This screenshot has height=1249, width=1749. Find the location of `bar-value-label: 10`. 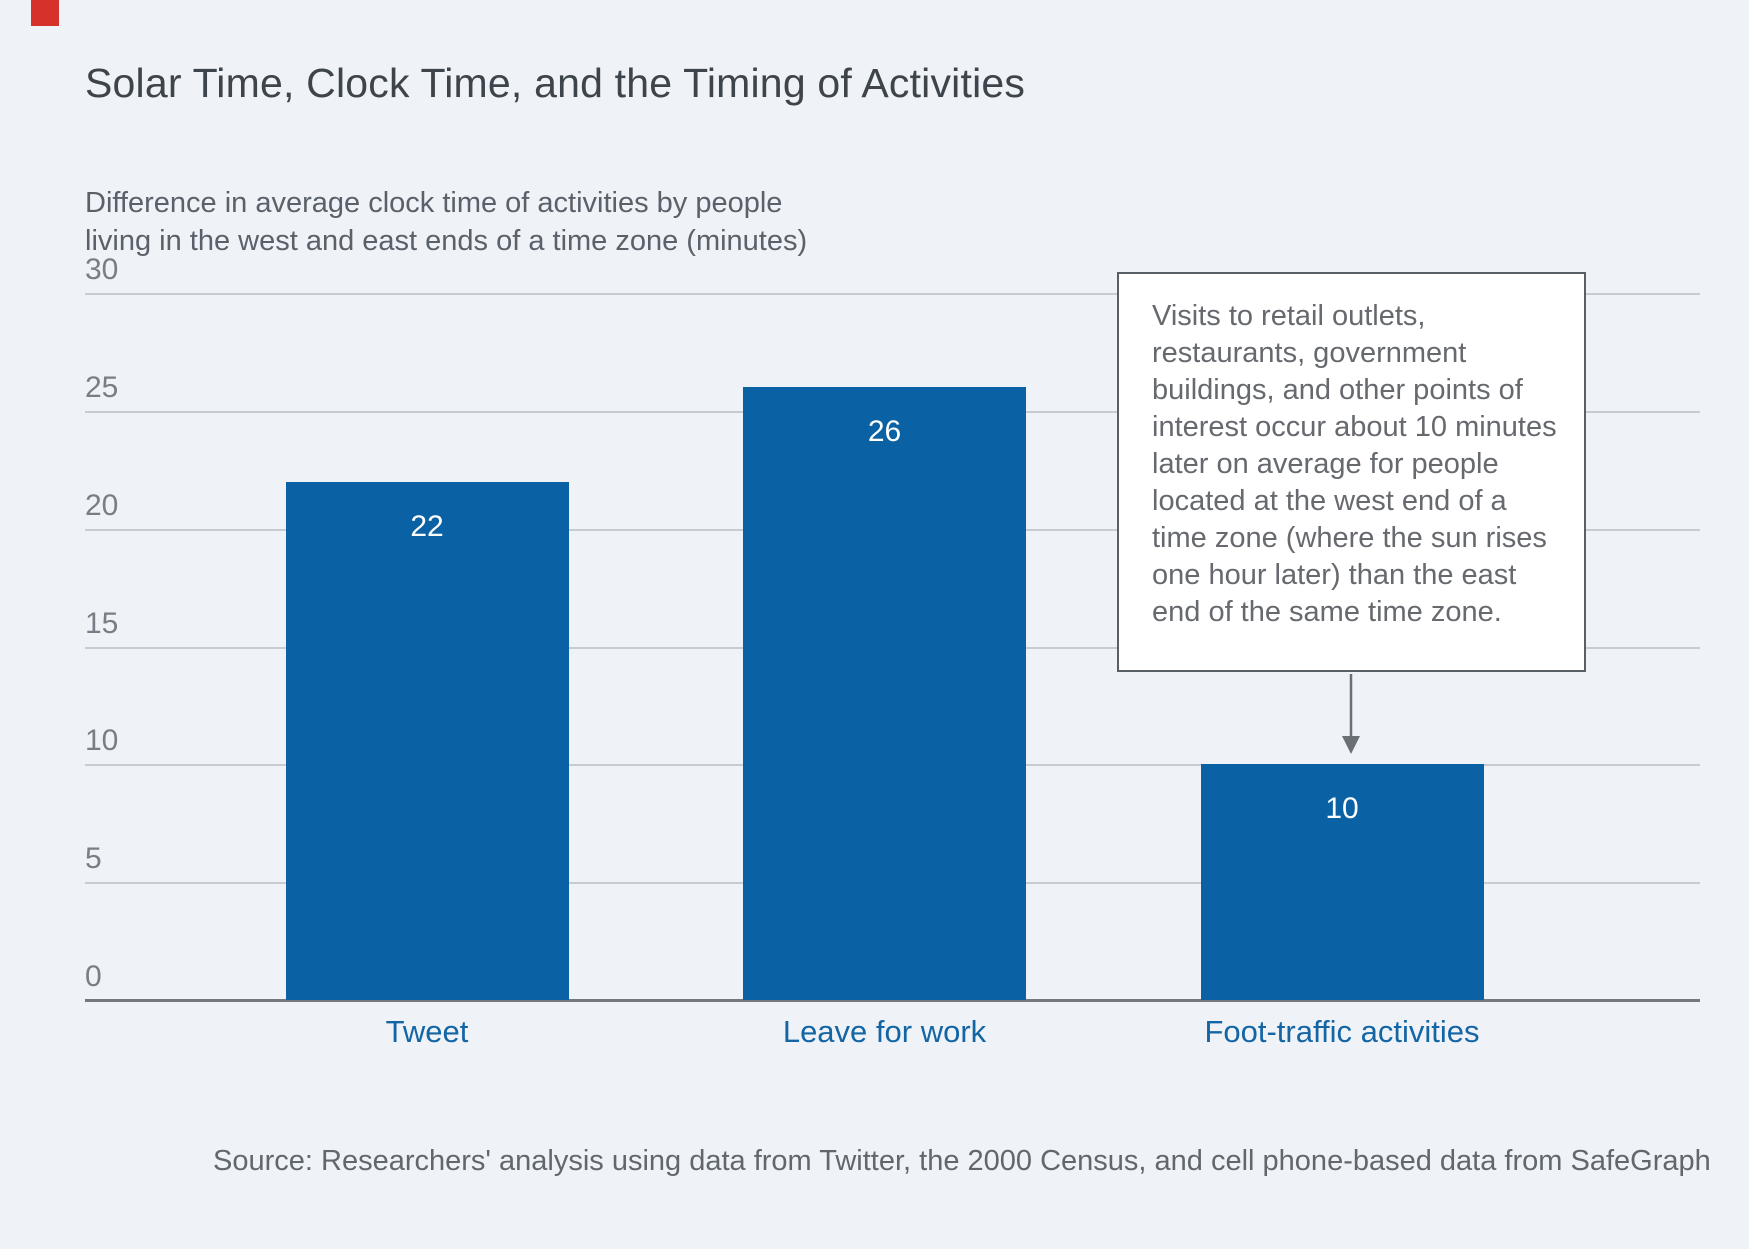

bar-value-label: 10 is located at coordinates (1342, 809).